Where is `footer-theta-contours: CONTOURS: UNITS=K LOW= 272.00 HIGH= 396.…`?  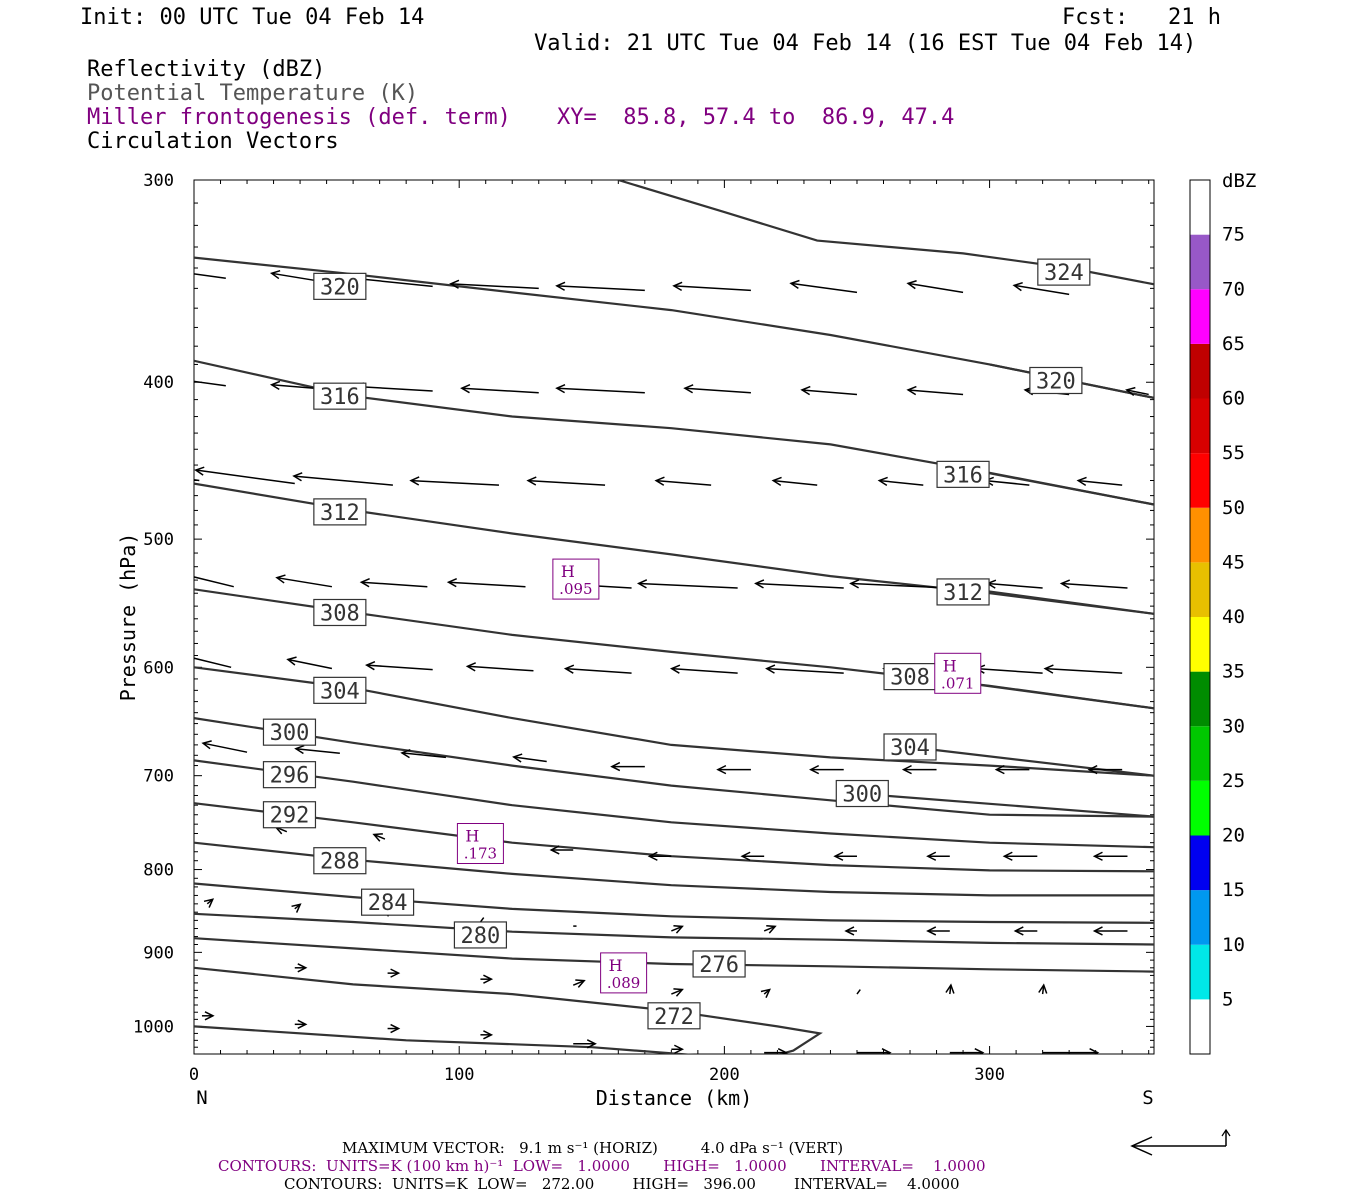
footer-theta-contours: CONTOURS: UNITS=K LOW= 272.00 HIGH= 396.… is located at coordinates (622, 1184).